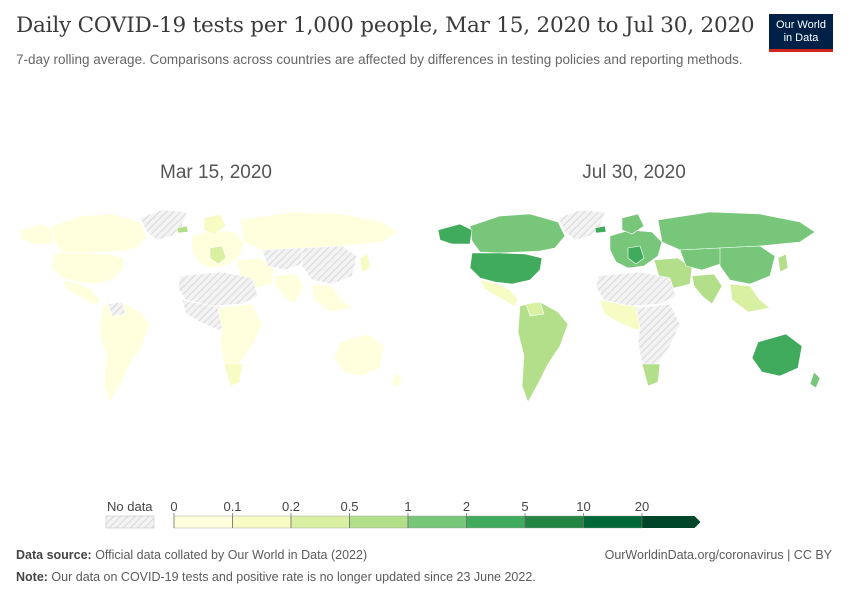 This screenshot has height=600, width=850. What do you see at coordinates (232, 506) in the screenshot?
I see `legend-tick-label: 0.1` at bounding box center [232, 506].